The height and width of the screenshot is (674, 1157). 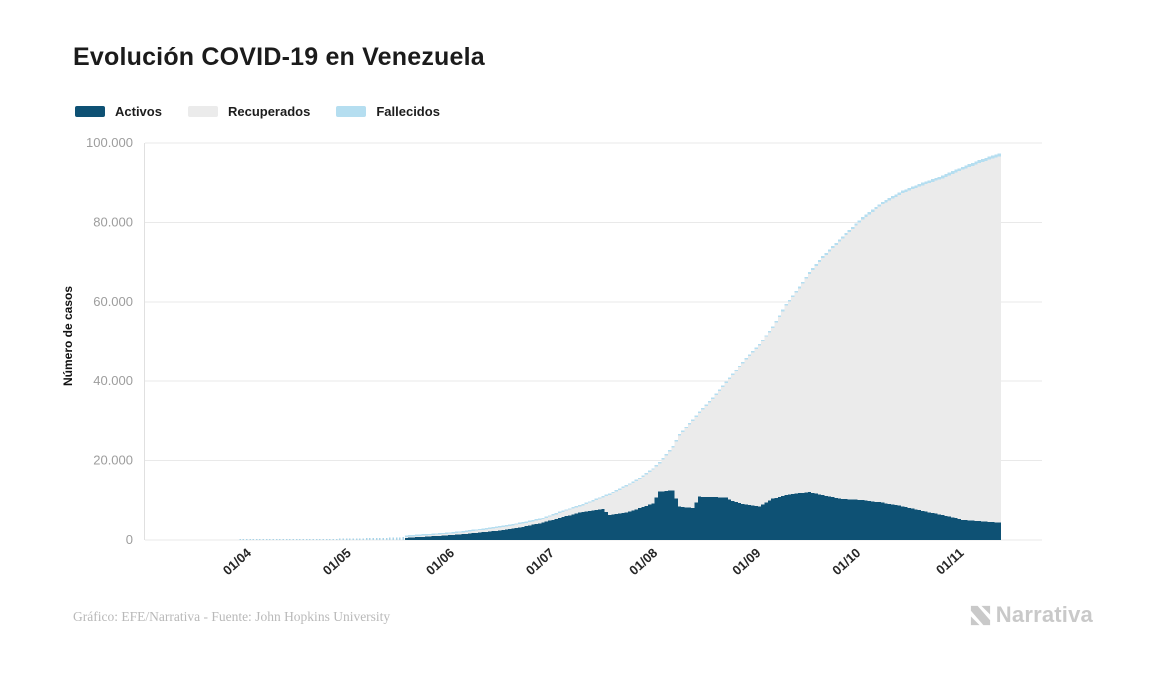 What do you see at coordinates (540, 561) in the screenshot?
I see `x-tick-label: 01/07` at bounding box center [540, 561].